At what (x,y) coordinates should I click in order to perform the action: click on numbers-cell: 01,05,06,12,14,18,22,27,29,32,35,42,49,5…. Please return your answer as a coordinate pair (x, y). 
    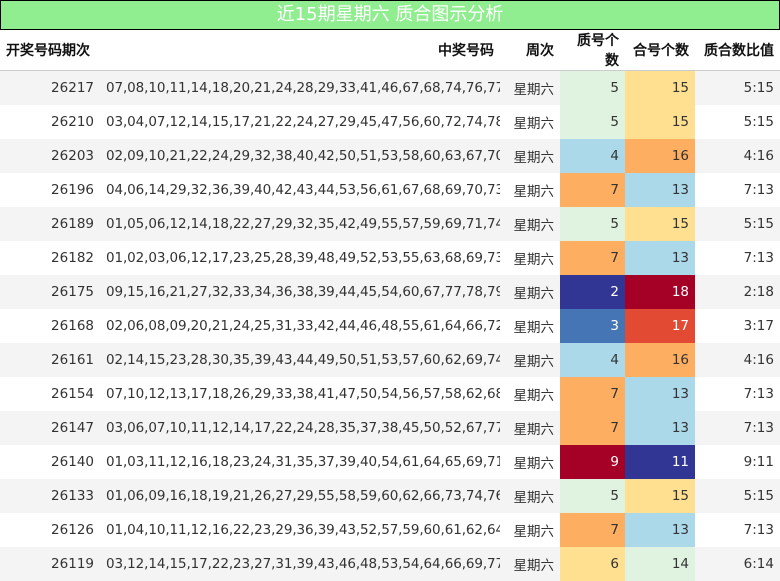
    Looking at the image, I should click on (300, 224).